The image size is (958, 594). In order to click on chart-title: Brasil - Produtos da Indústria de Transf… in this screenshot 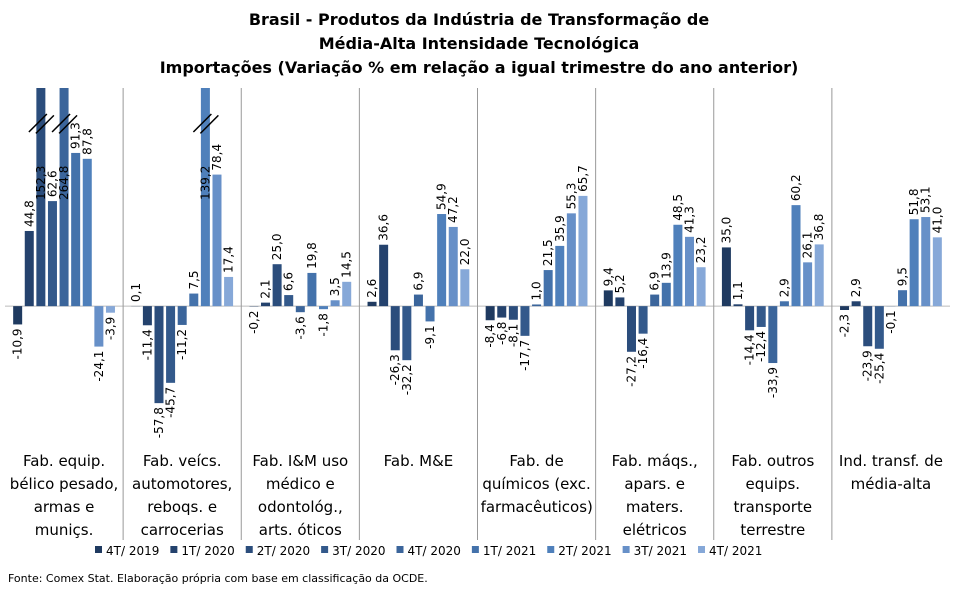, I will do `click(479, 31)`.